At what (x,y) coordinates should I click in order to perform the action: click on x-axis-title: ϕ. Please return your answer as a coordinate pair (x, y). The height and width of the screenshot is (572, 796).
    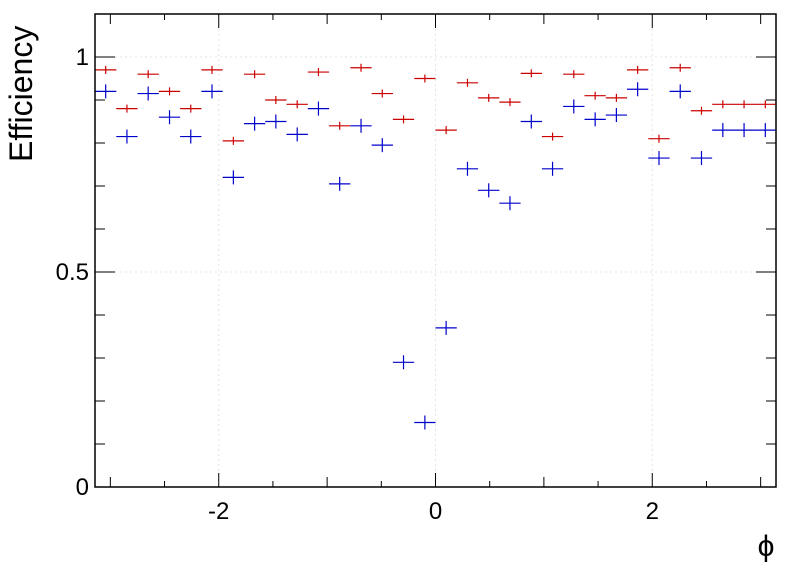
    Looking at the image, I should click on (766, 546).